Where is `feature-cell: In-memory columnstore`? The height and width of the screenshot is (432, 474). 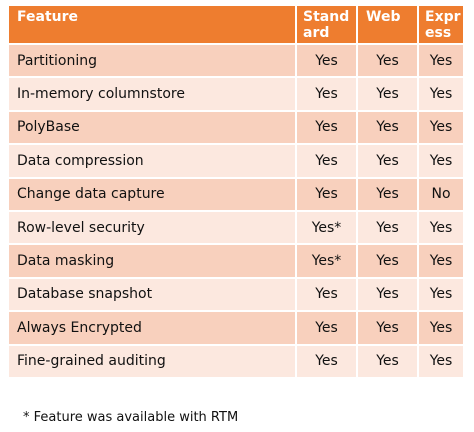 feature-cell: In-memory columnstore is located at coordinates (152, 94).